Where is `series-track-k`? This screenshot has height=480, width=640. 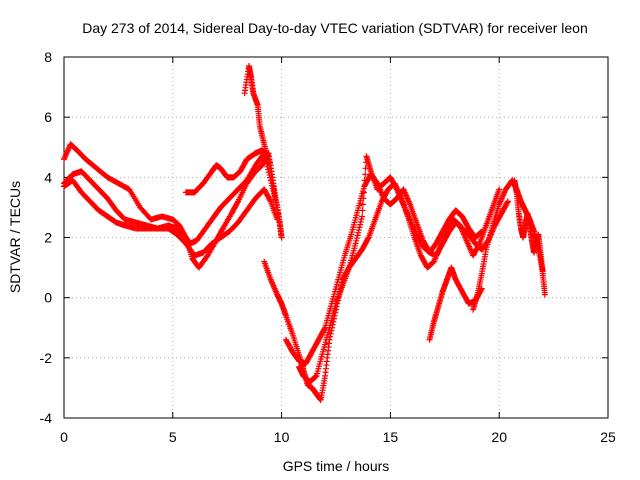 series-track-k is located at coordinates (529, 237).